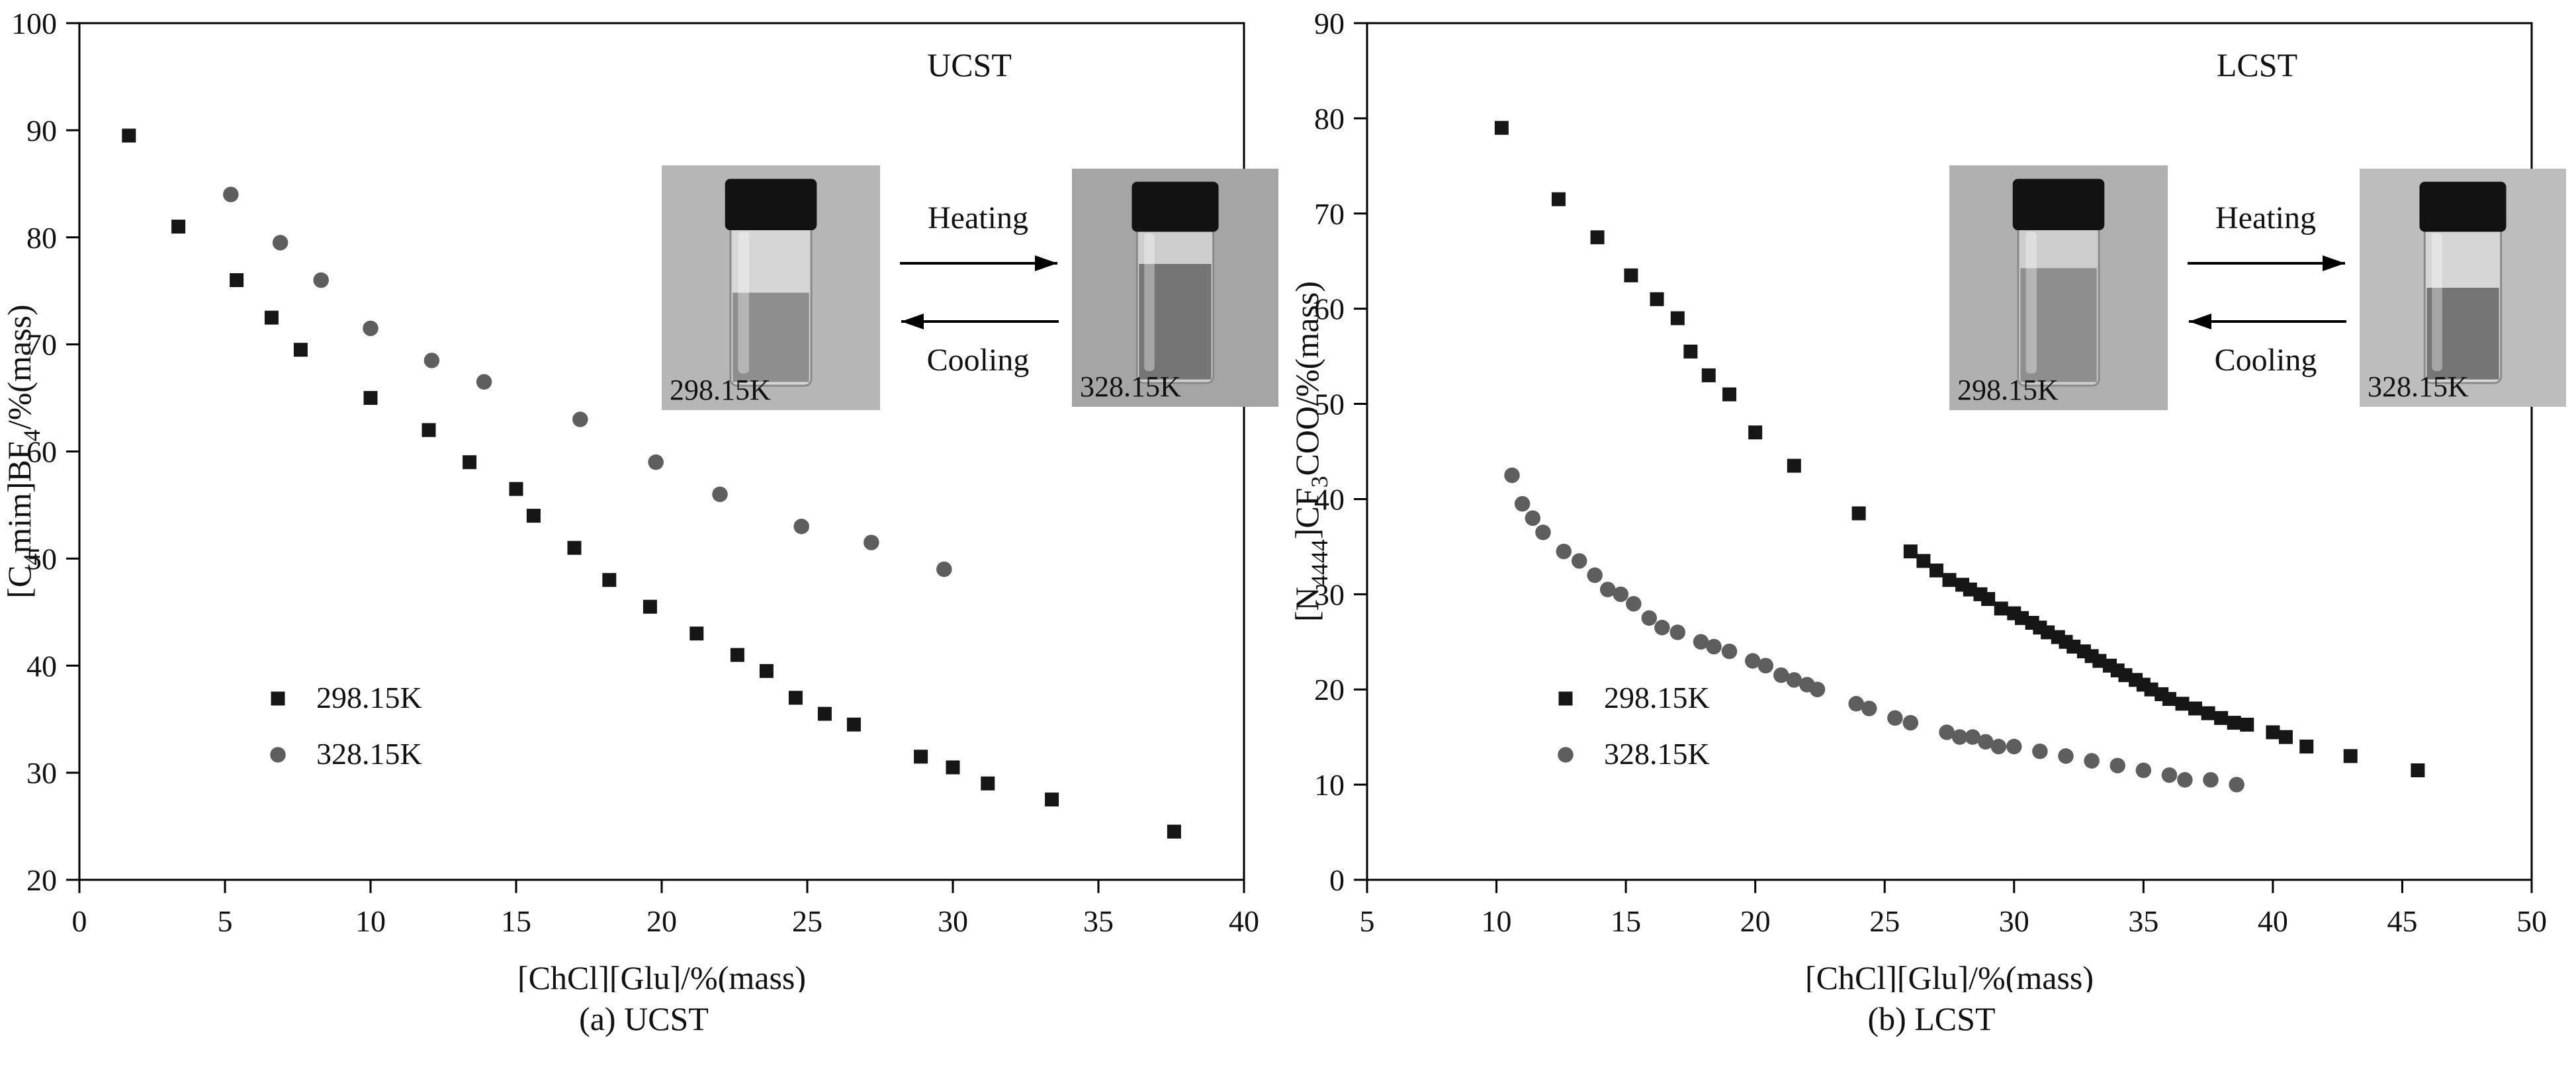 The width and height of the screenshot is (2576, 1069). Describe the element at coordinates (912, 321) in the screenshot. I see `cooling-arrow-head` at that location.